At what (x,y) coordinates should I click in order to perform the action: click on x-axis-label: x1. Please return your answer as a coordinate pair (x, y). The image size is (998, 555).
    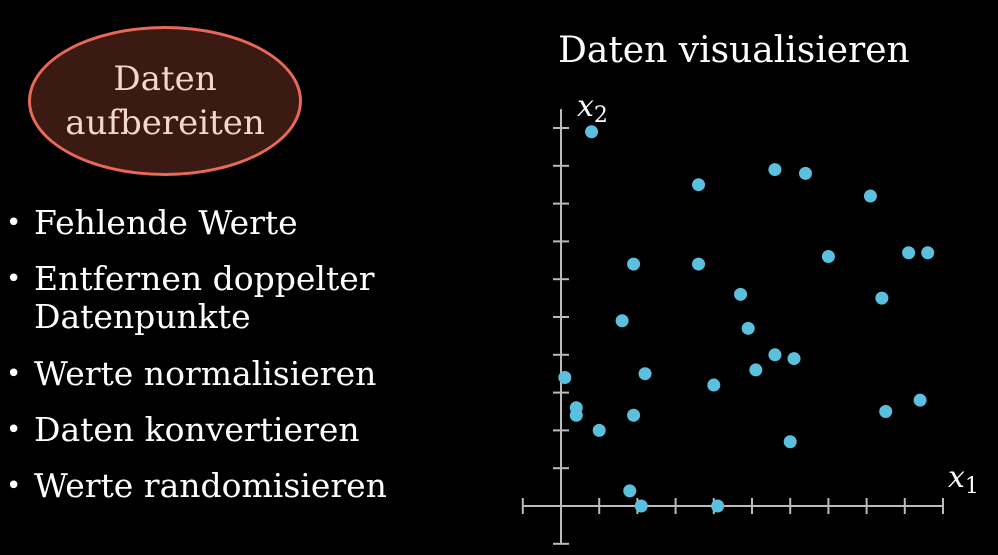
    Looking at the image, I should click on (963, 479).